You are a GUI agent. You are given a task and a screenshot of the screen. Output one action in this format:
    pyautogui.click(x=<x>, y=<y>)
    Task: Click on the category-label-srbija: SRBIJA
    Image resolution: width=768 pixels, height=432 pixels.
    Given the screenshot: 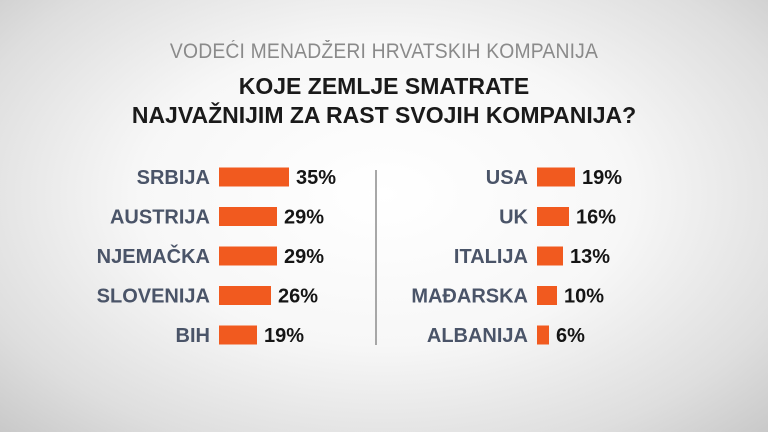 What is the action you would take?
    pyautogui.click(x=173, y=178)
    